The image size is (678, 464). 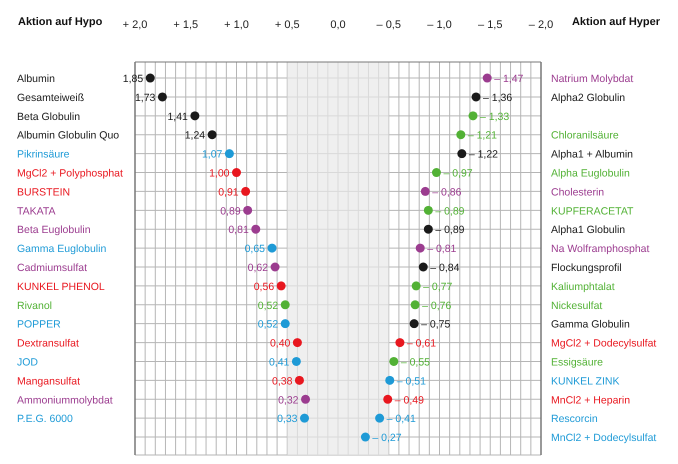 What do you see at coordinates (497, 98) in the screenshot?
I see `data-label: – 1,36` at bounding box center [497, 98].